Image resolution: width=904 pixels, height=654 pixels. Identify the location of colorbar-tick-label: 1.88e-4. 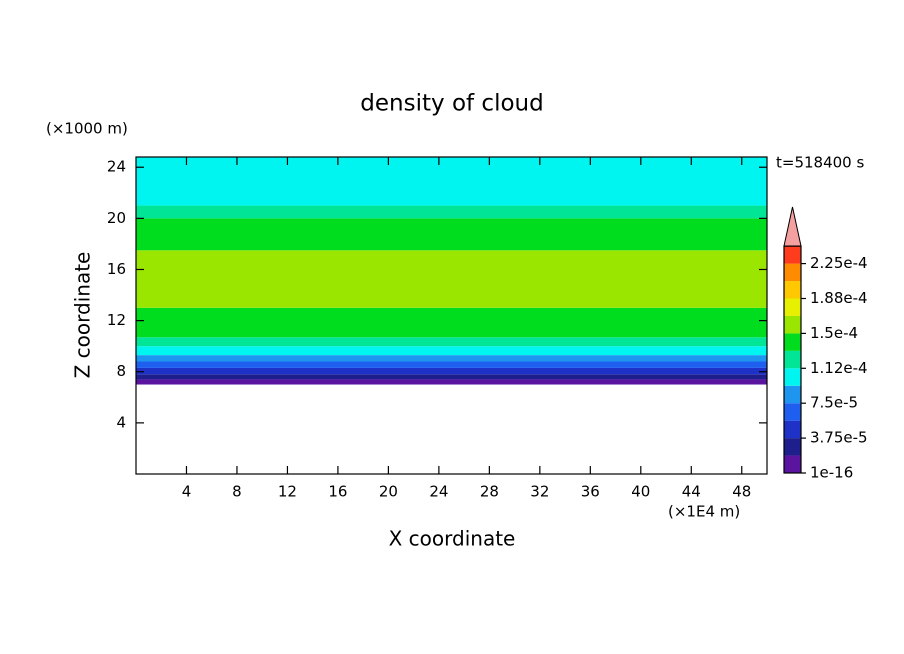
(839, 298).